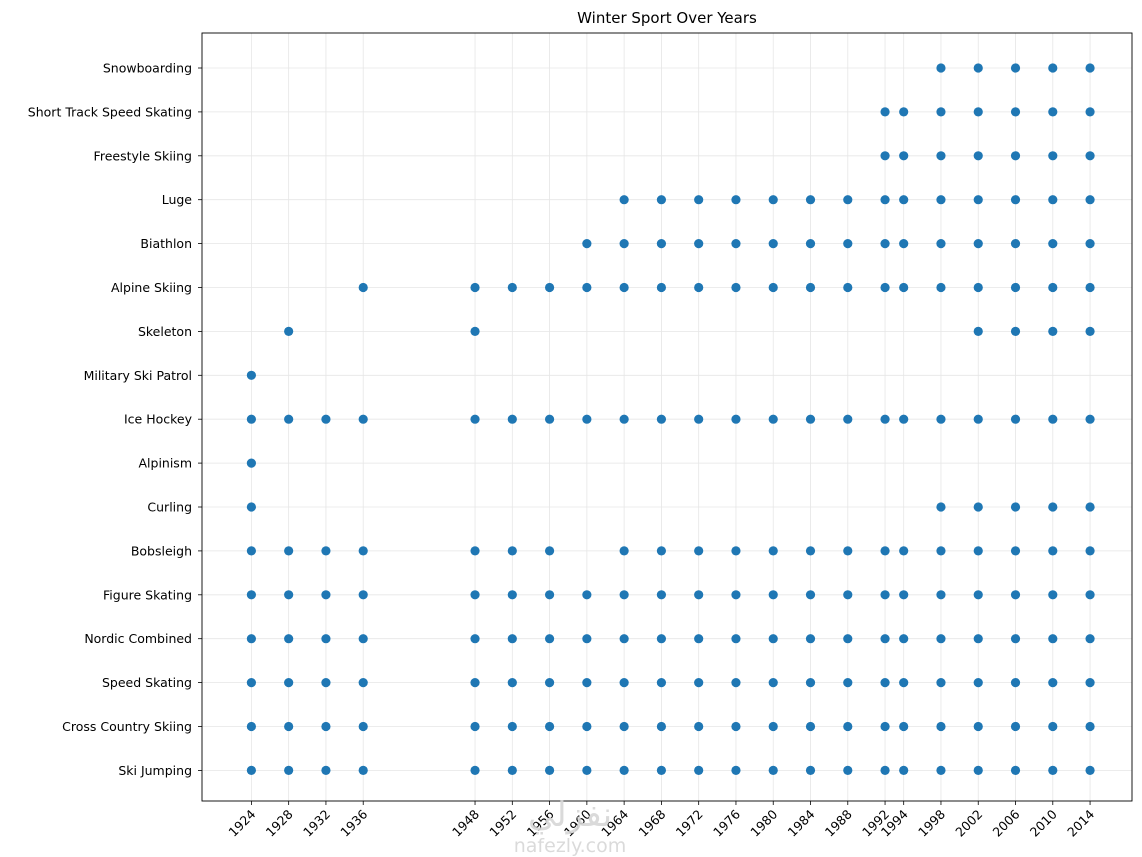  Describe the element at coordinates (465, 822) in the screenshot. I see `x-tick-label: 1948` at that location.